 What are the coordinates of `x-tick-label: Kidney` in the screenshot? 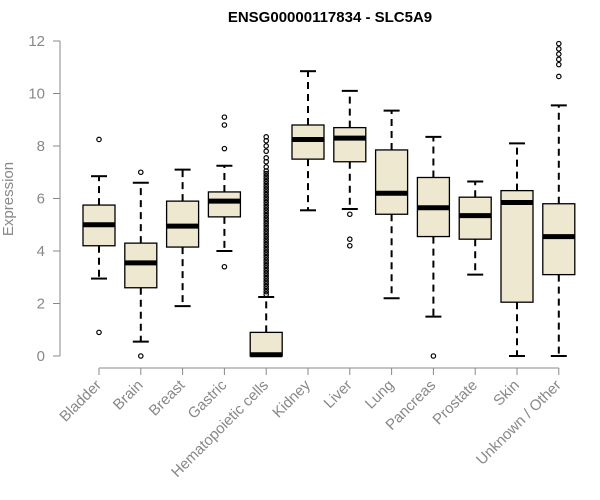 It's located at (291, 398).